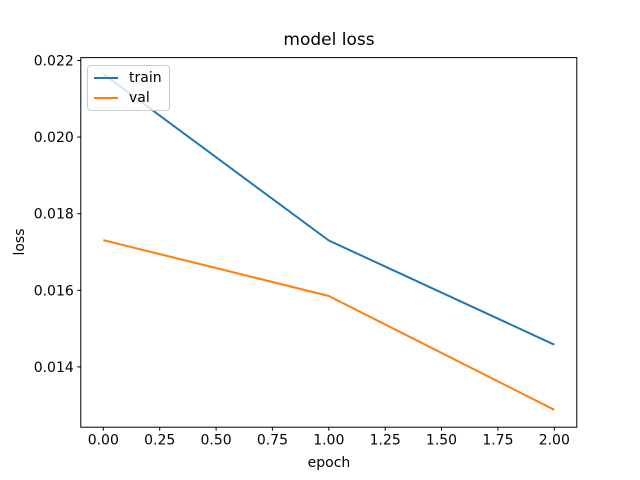 Image resolution: width=640 pixels, height=480 pixels. Describe the element at coordinates (54, 368) in the screenshot. I see `y-tick-label: 0.014` at that location.